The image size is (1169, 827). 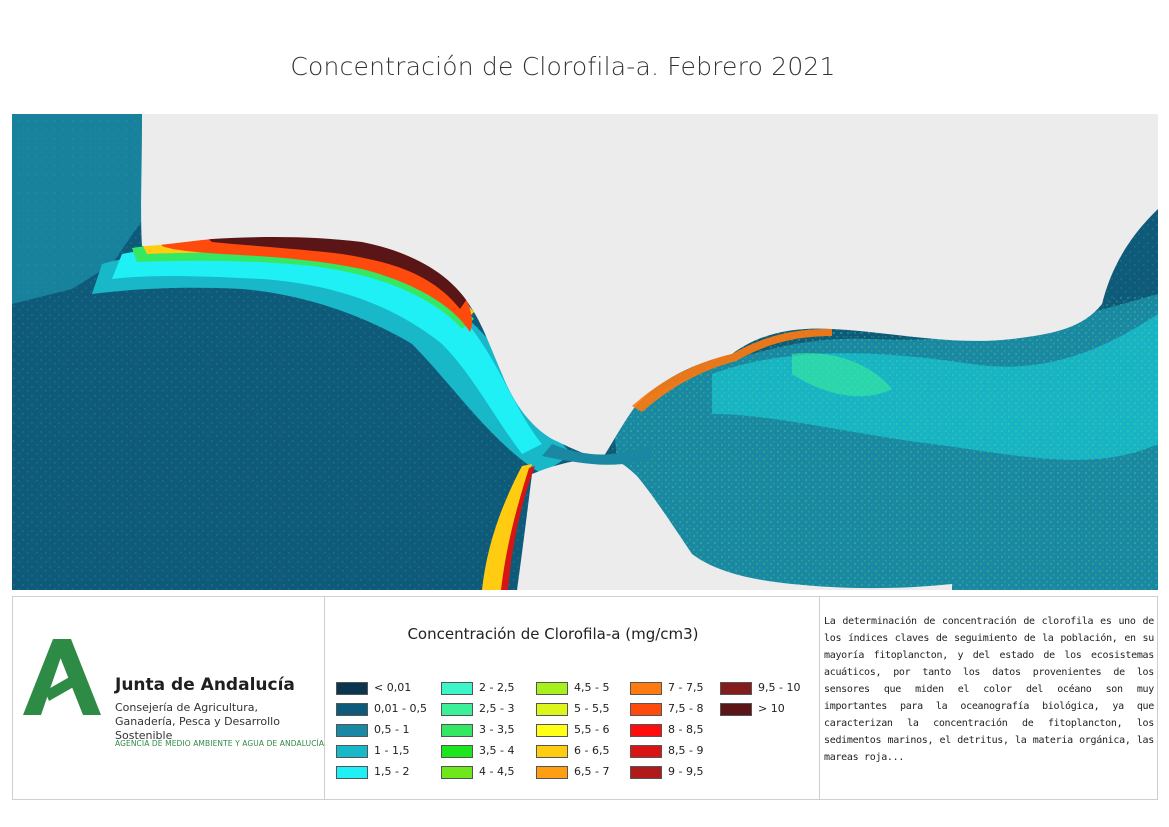 What do you see at coordinates (592, 729) in the screenshot?
I see `legend-label: 5,5 - 6` at bounding box center [592, 729].